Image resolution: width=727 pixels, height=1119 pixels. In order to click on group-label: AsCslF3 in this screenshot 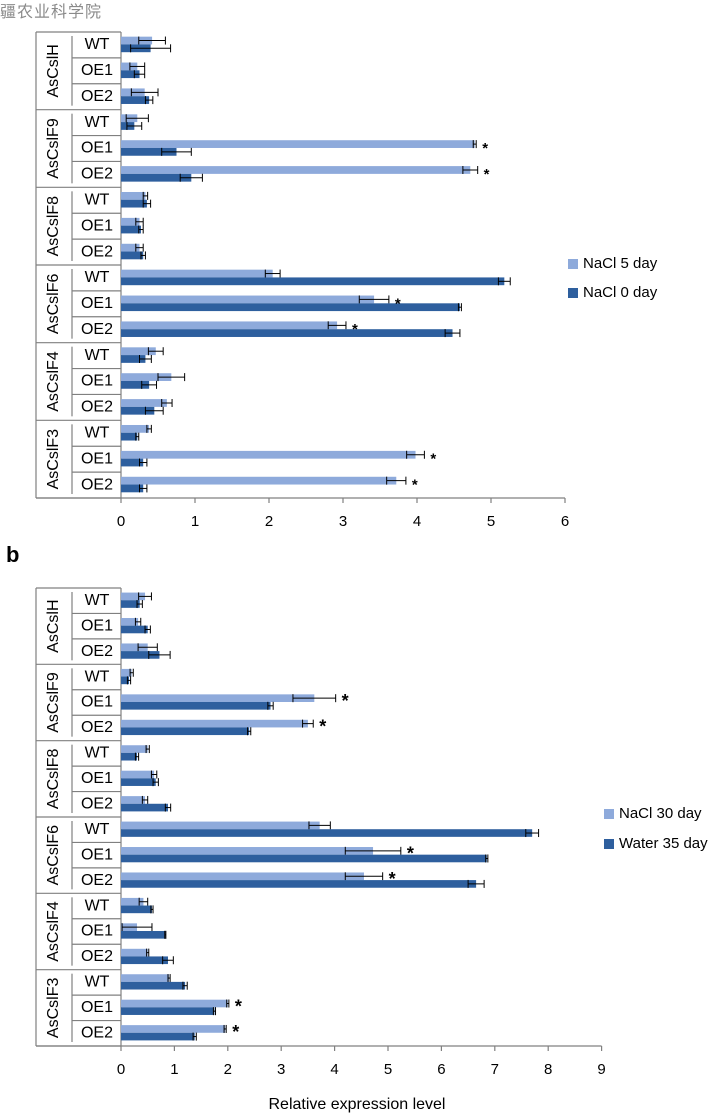, I will do `click(53, 459)`.